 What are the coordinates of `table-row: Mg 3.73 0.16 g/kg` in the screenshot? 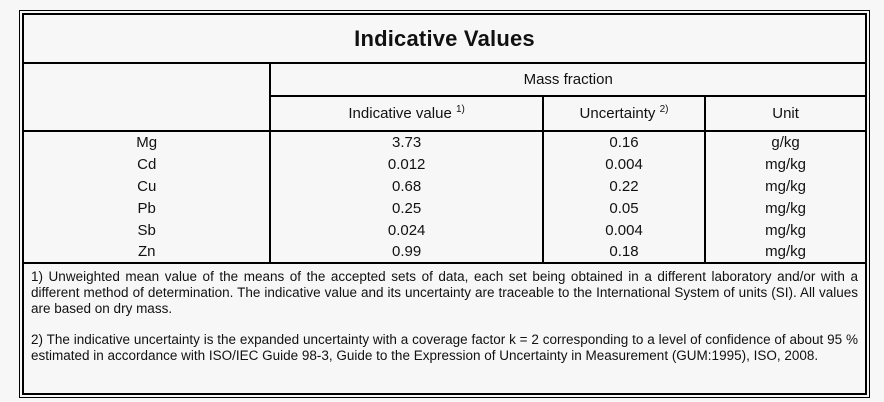 It's located at (444, 142).